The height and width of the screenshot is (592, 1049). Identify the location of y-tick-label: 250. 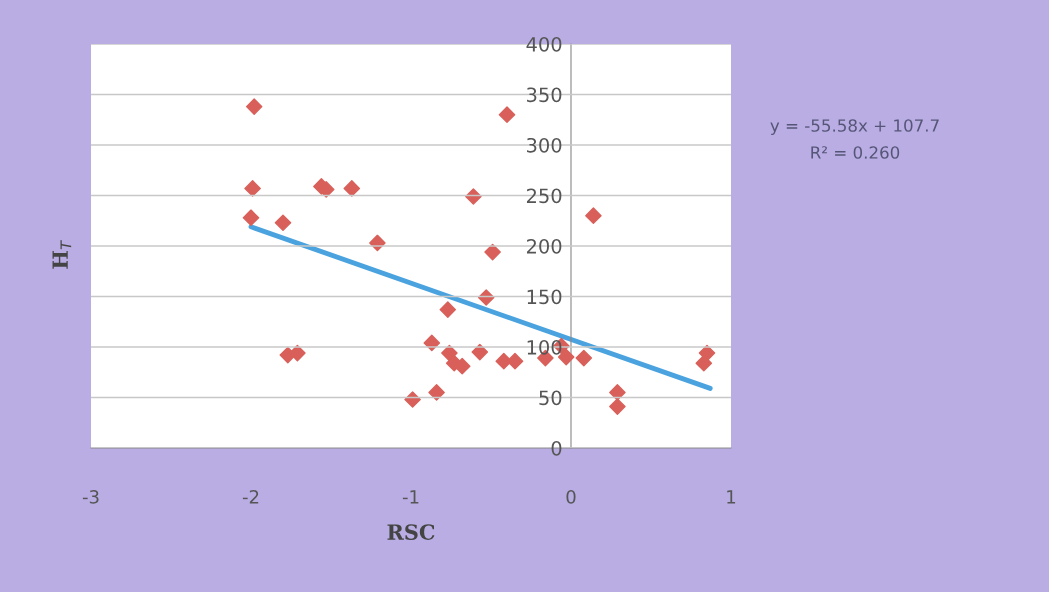
(544, 196).